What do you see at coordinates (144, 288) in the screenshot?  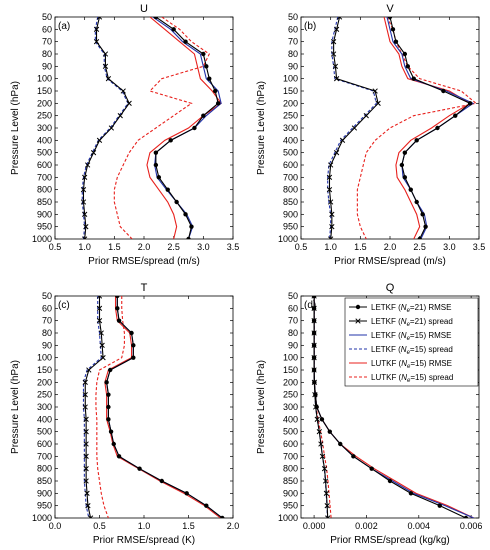 I see `panel-title: T` at bounding box center [144, 288].